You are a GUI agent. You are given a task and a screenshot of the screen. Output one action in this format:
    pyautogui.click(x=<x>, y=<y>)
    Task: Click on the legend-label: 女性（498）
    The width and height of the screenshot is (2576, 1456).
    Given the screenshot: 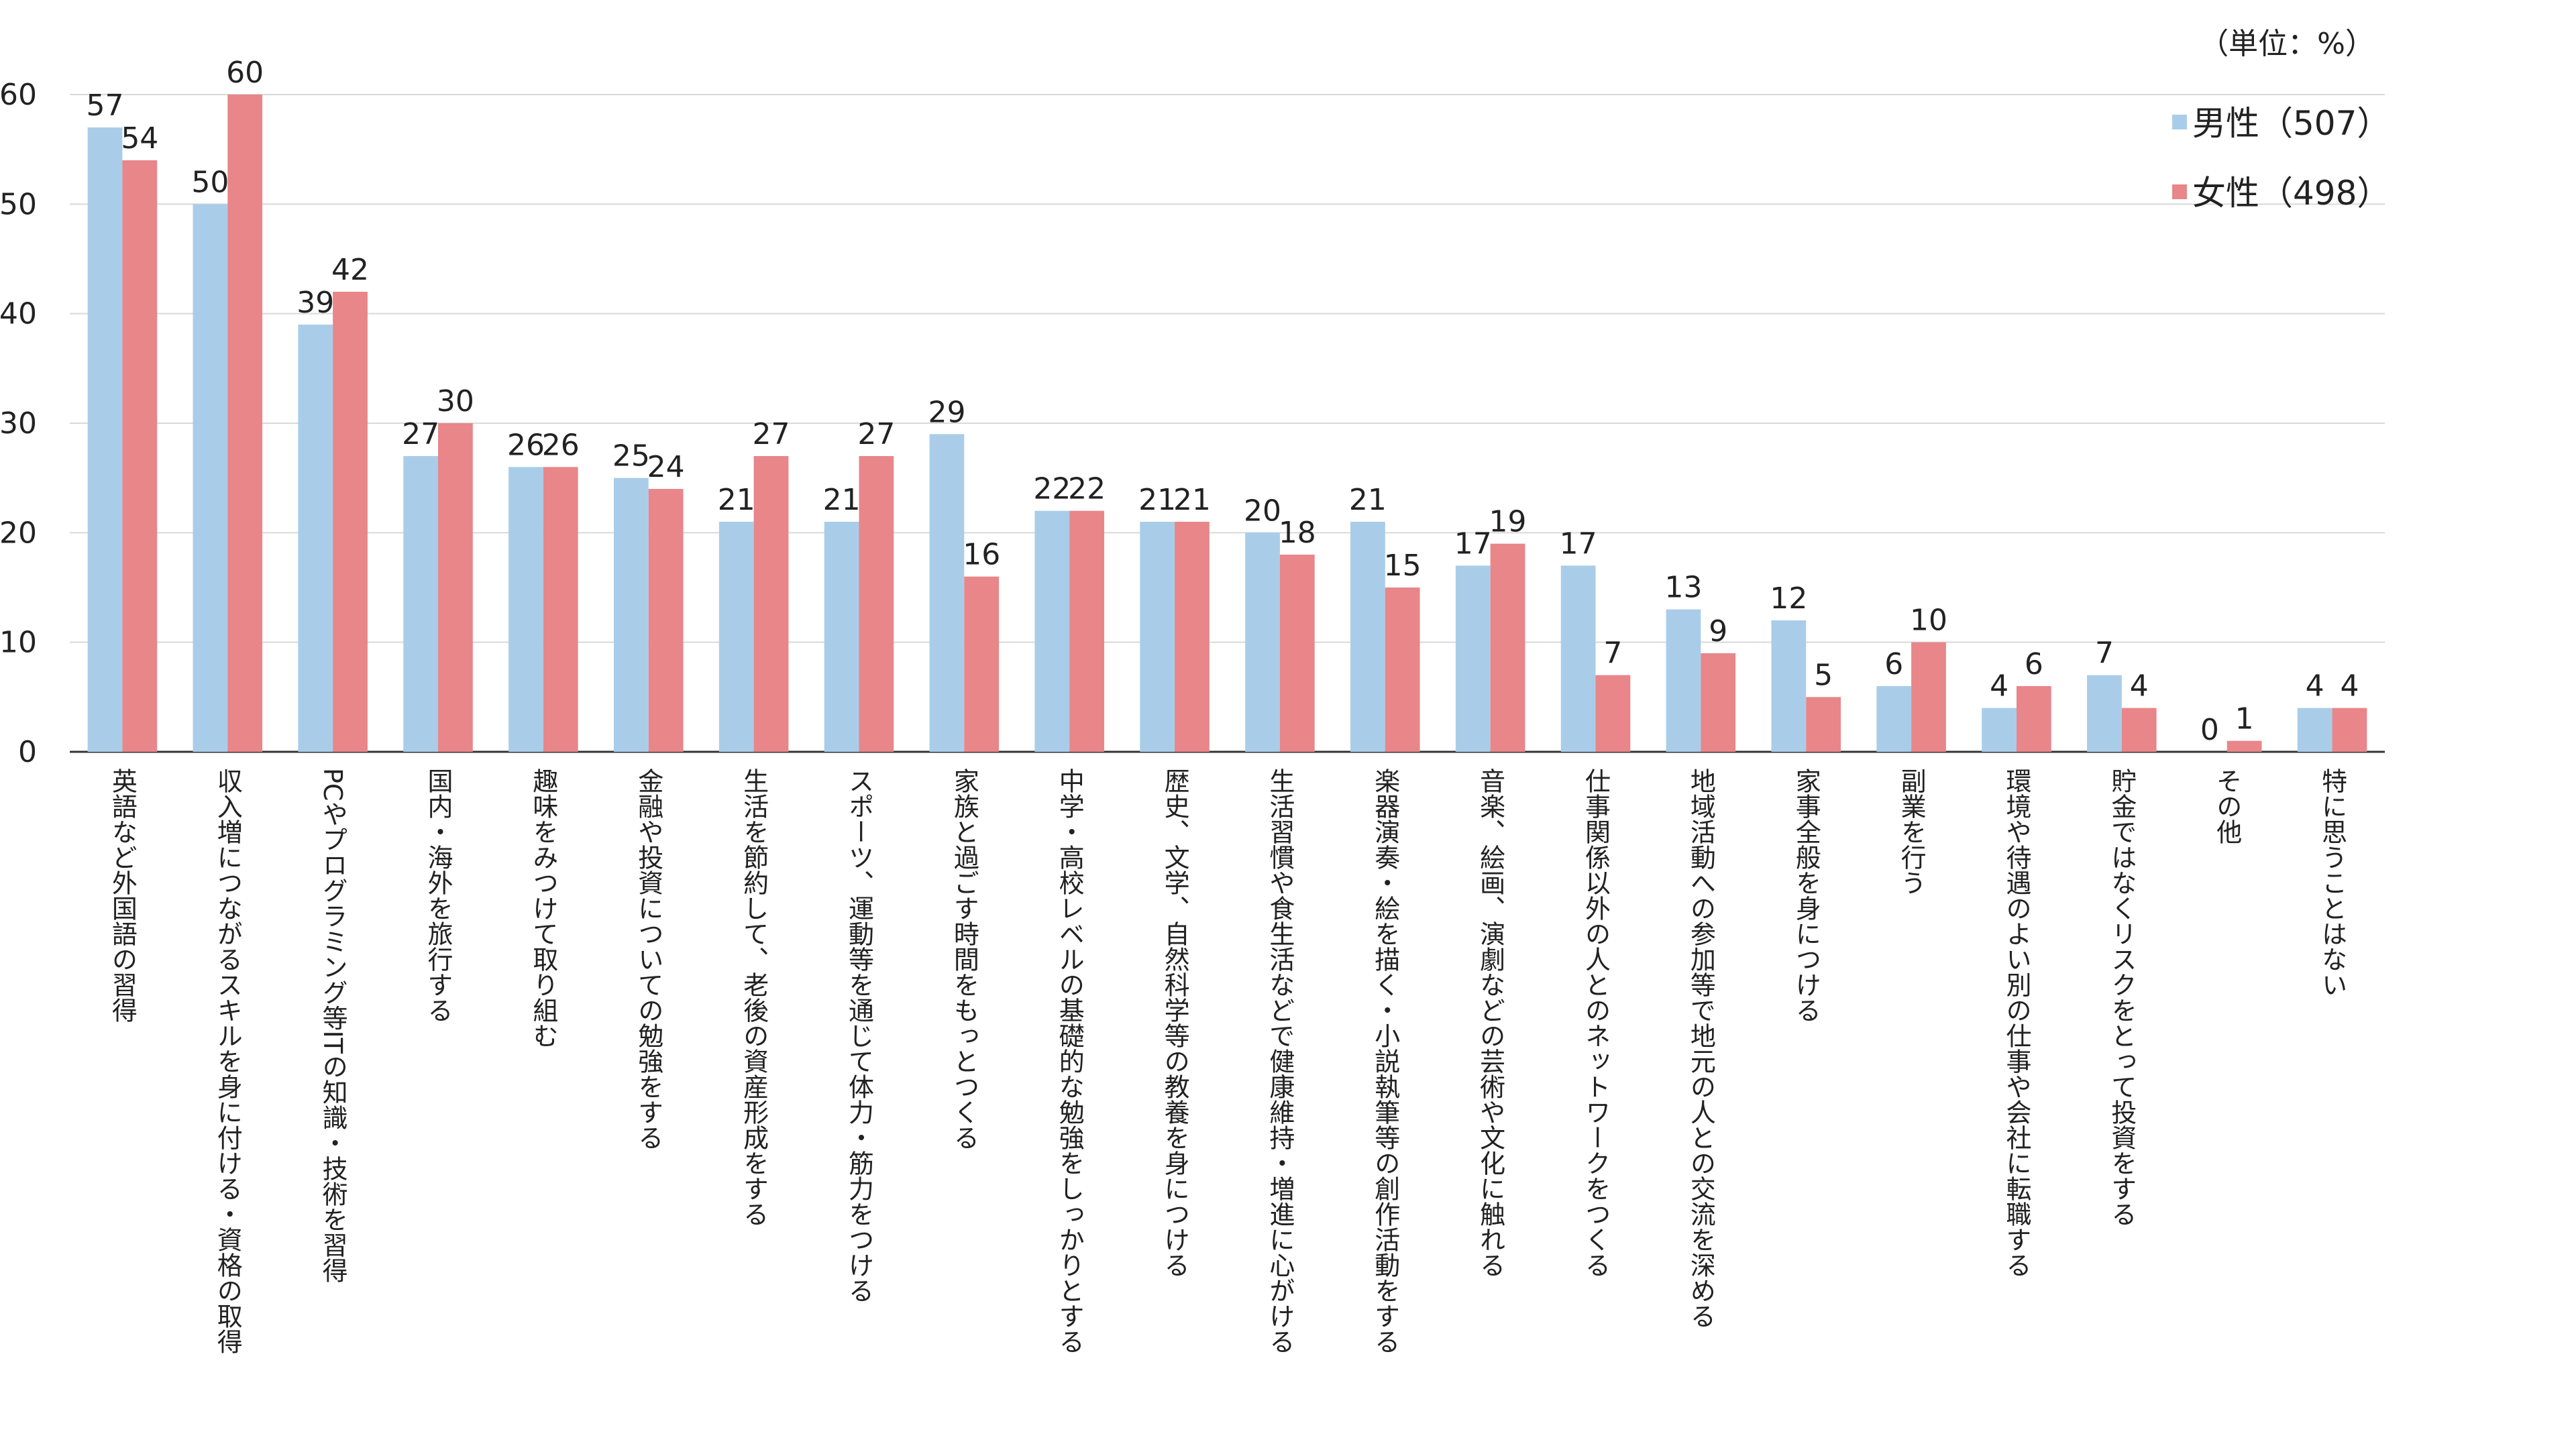 What is the action you would take?
    pyautogui.click(x=2291, y=193)
    